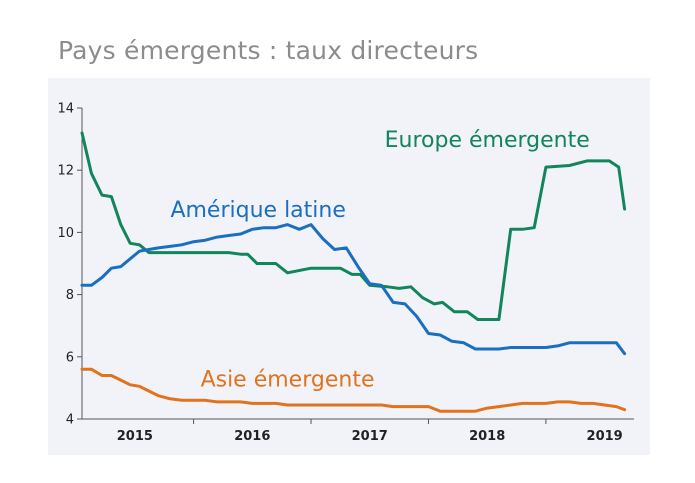 The width and height of the screenshot is (695, 483). Describe the element at coordinates (70, 420) in the screenshot. I see `y-tick-label: 4` at that location.